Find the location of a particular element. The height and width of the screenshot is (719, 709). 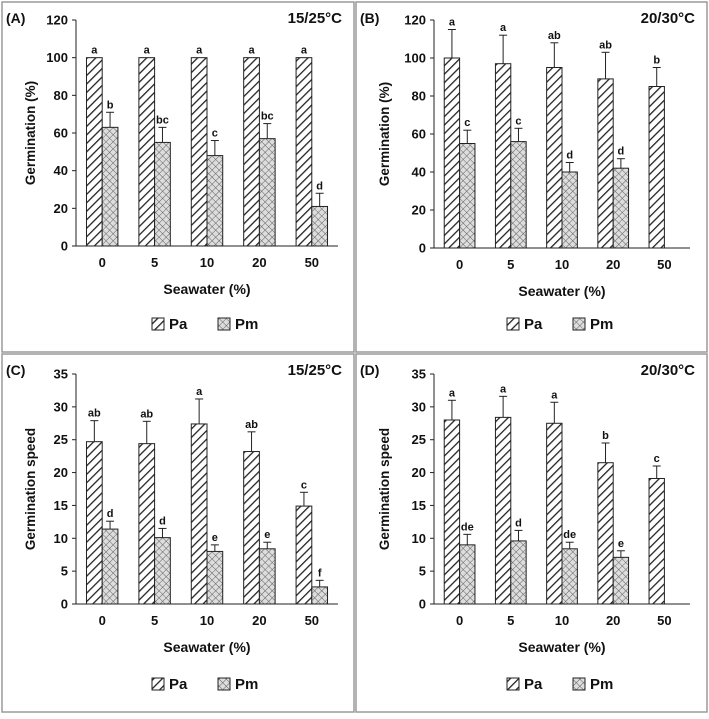

panel-label: (B) is located at coordinates (369, 18).